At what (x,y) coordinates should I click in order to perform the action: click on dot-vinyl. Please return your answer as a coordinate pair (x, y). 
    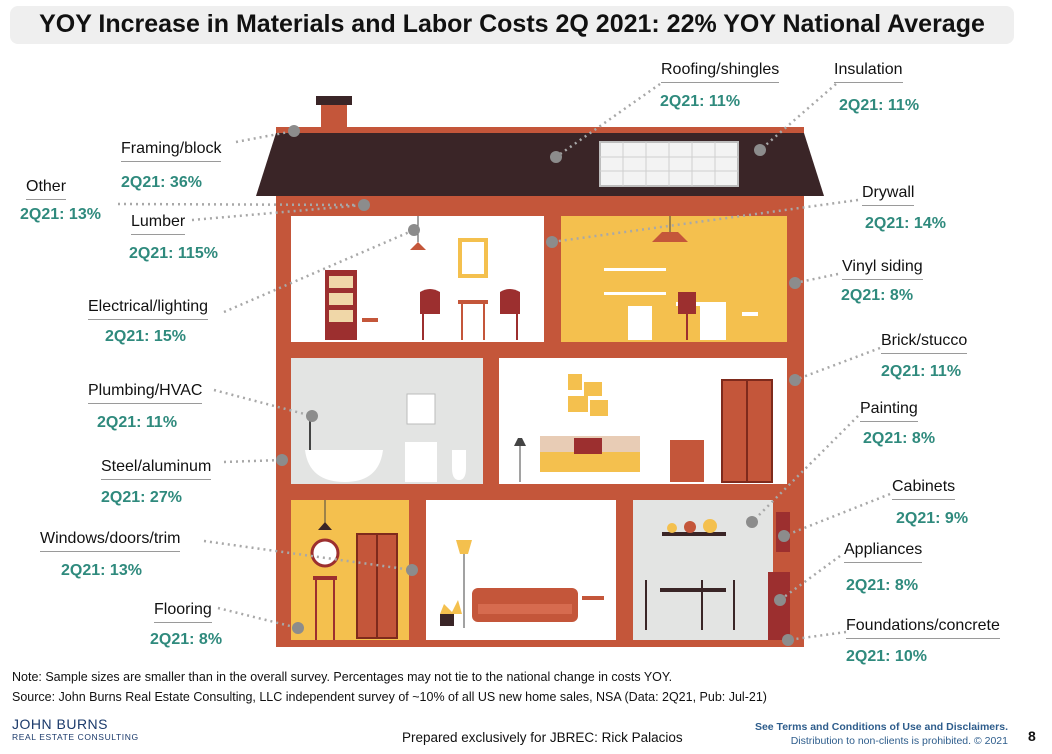
    Looking at the image, I should click on (795, 283).